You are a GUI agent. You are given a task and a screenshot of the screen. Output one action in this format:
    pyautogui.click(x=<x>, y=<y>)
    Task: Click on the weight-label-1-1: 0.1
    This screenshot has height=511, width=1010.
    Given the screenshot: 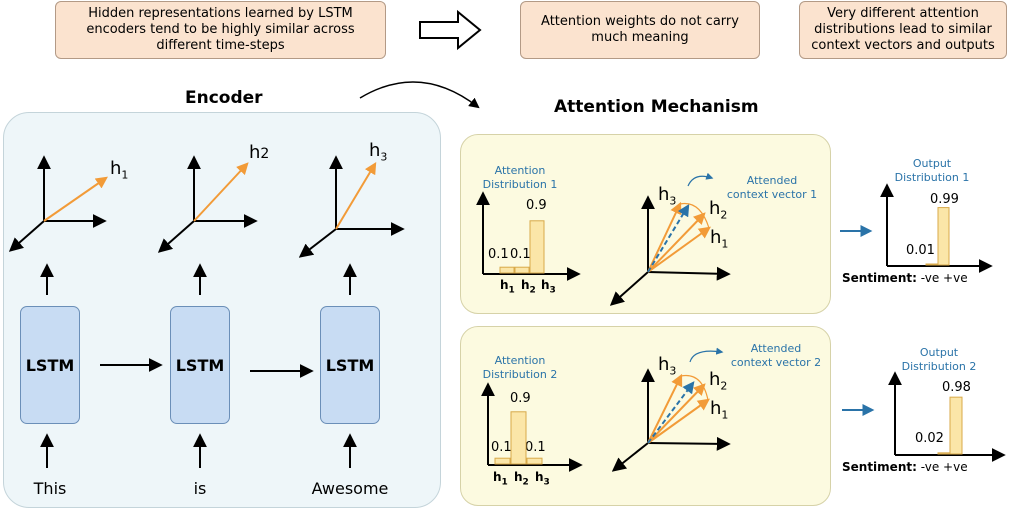 What is the action you would take?
    pyautogui.click(x=498, y=254)
    